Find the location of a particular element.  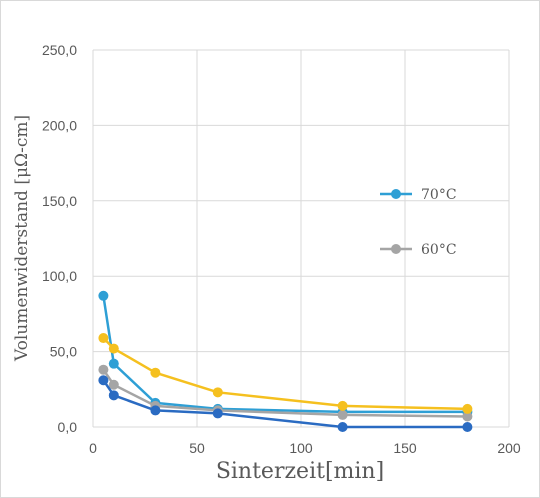

legend-label: 70°C is located at coordinates (439, 195).